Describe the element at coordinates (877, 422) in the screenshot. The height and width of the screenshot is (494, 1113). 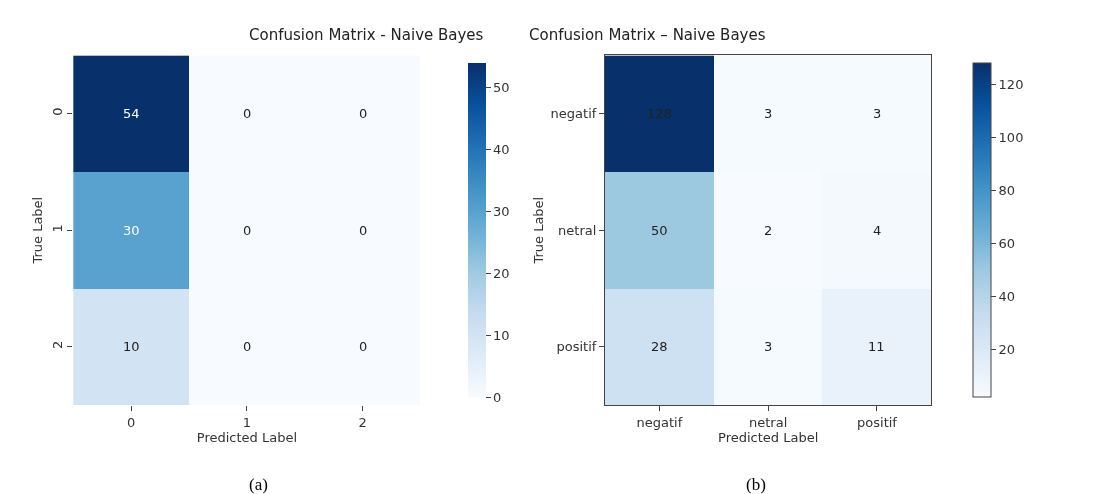
I see `x-tick-label: positif` at that location.